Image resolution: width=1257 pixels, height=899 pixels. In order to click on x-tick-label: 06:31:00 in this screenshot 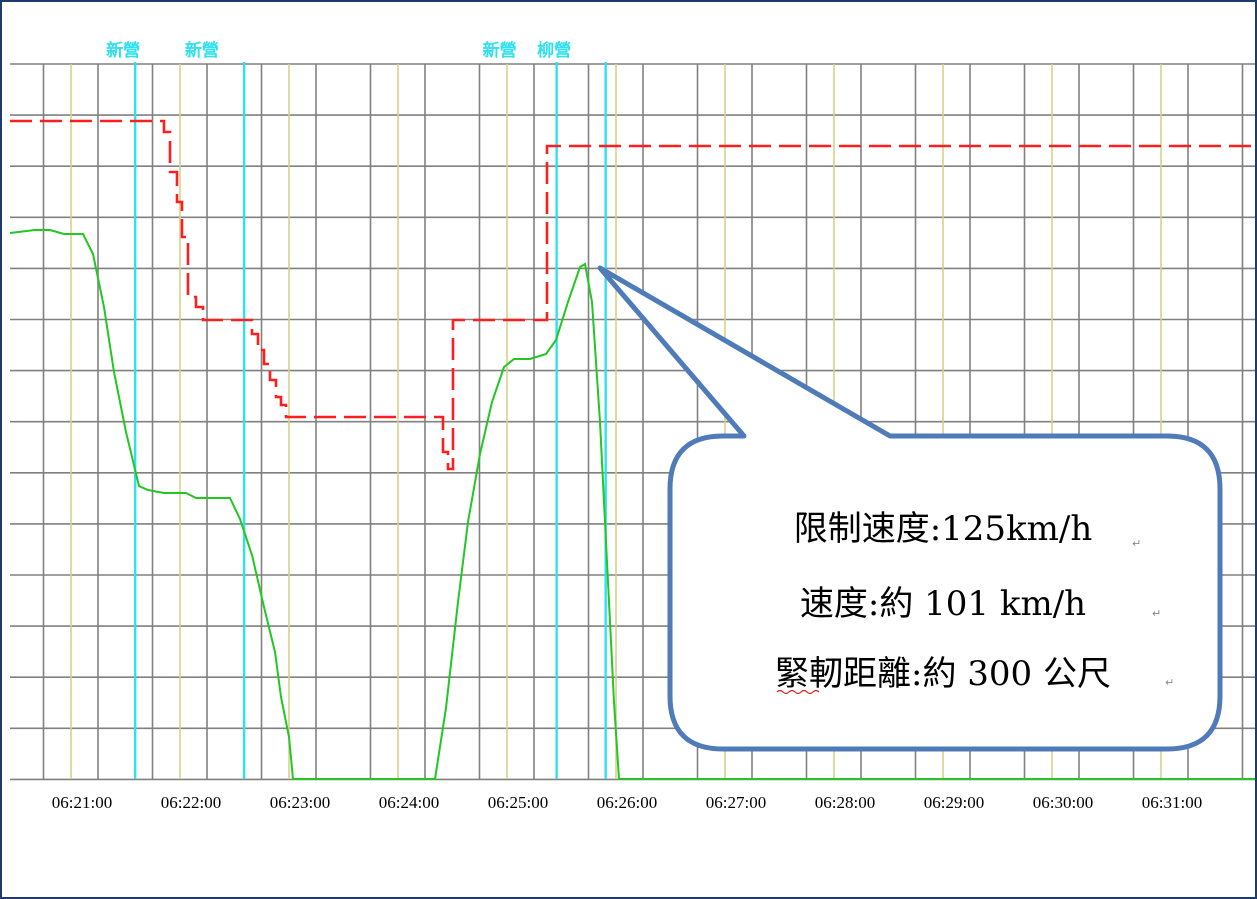, I will do `click(1172, 802)`.